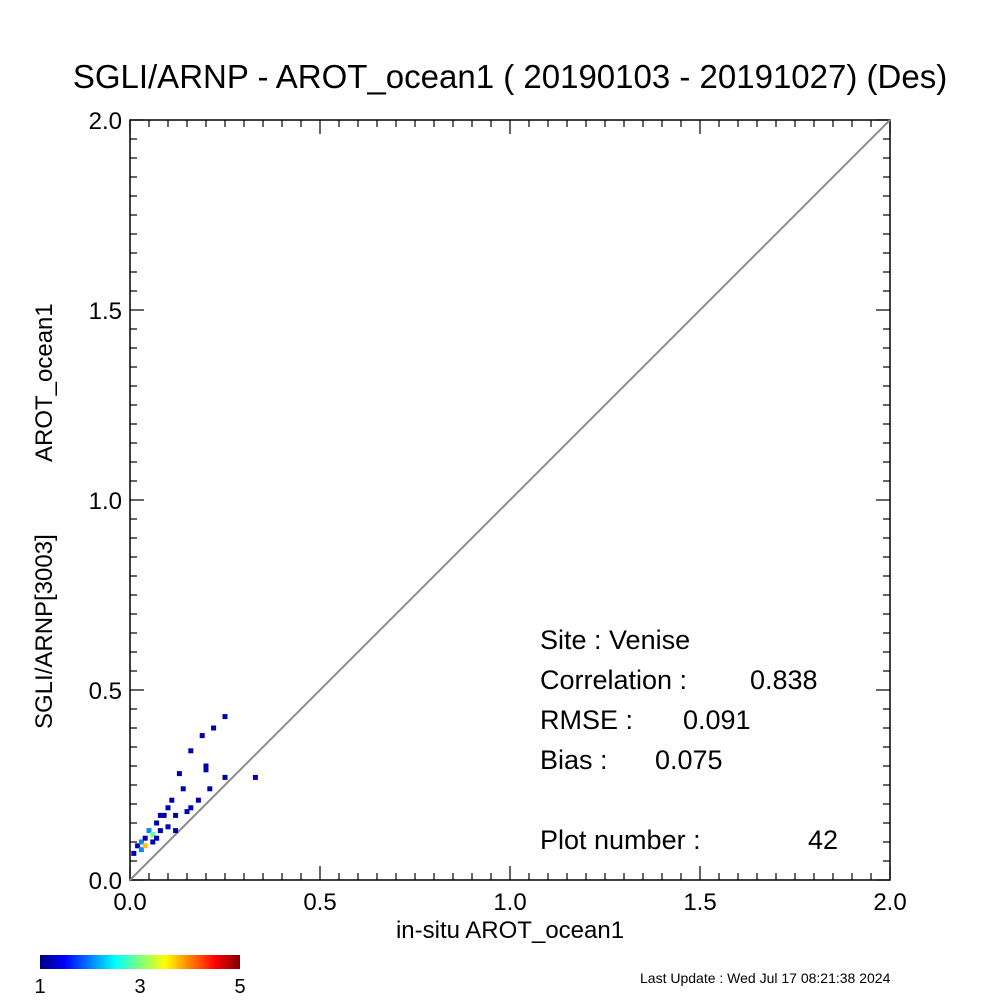  I want to click on colorbar-labels: 1 3 5, so click(139, 987).